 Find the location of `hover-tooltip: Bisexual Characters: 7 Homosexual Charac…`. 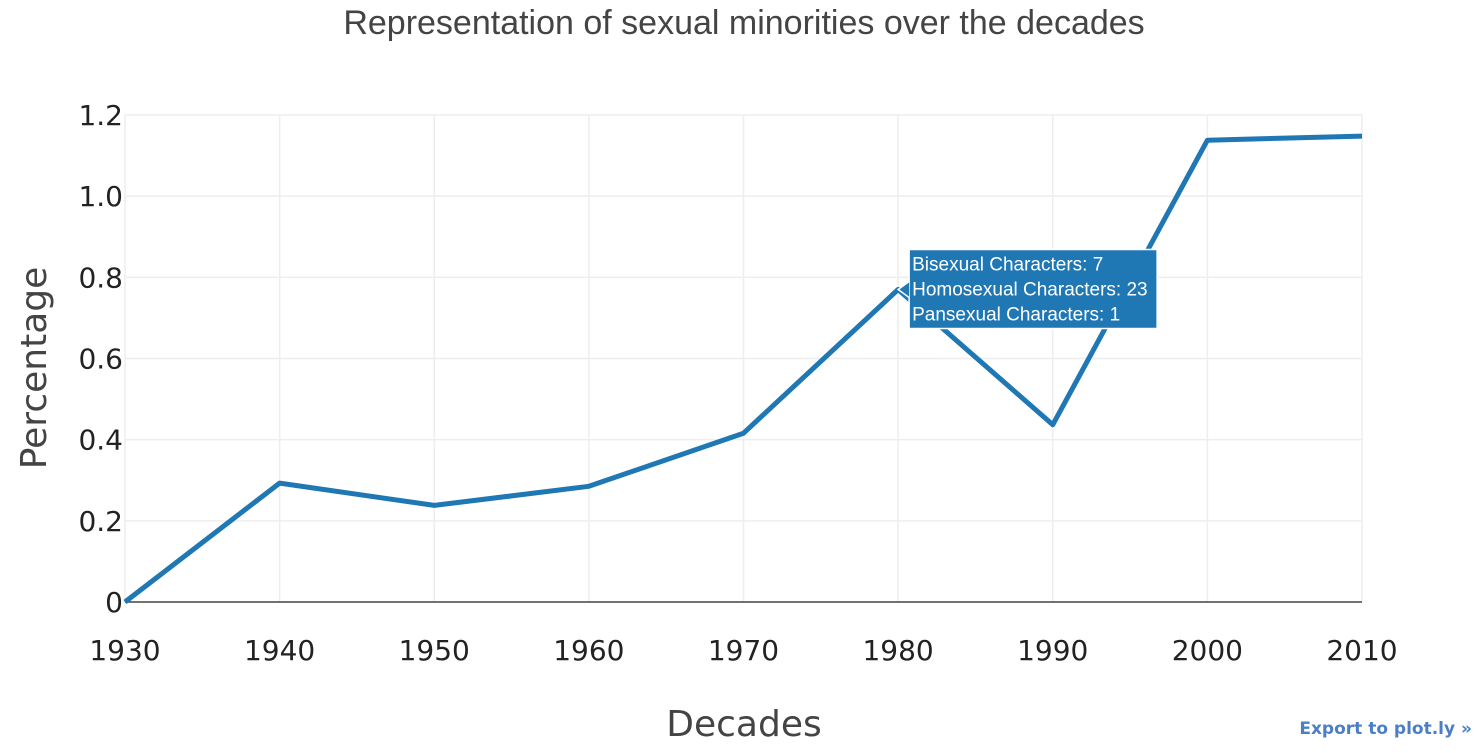

hover-tooltip: Bisexual Characters: 7 Homosexual Charac… is located at coordinates (1027, 289).